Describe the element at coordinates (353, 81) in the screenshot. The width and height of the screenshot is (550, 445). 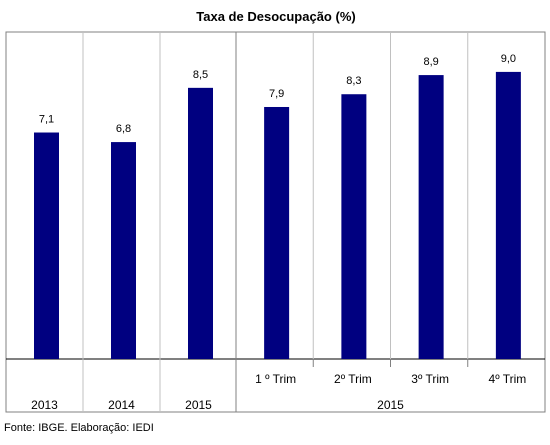
I see `data-label: 8,3` at that location.